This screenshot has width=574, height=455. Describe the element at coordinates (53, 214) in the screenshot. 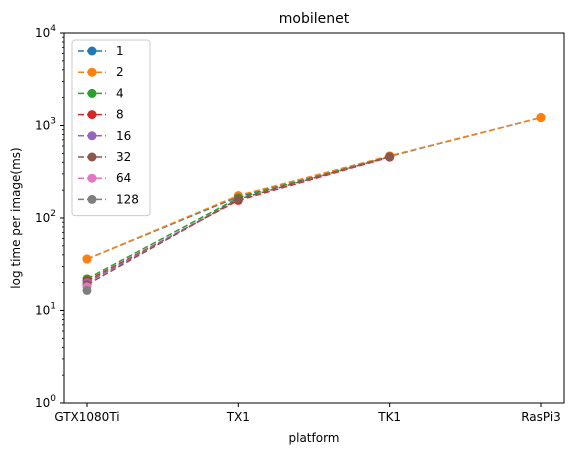

I see `y-tick-exponent: 2` at that location.